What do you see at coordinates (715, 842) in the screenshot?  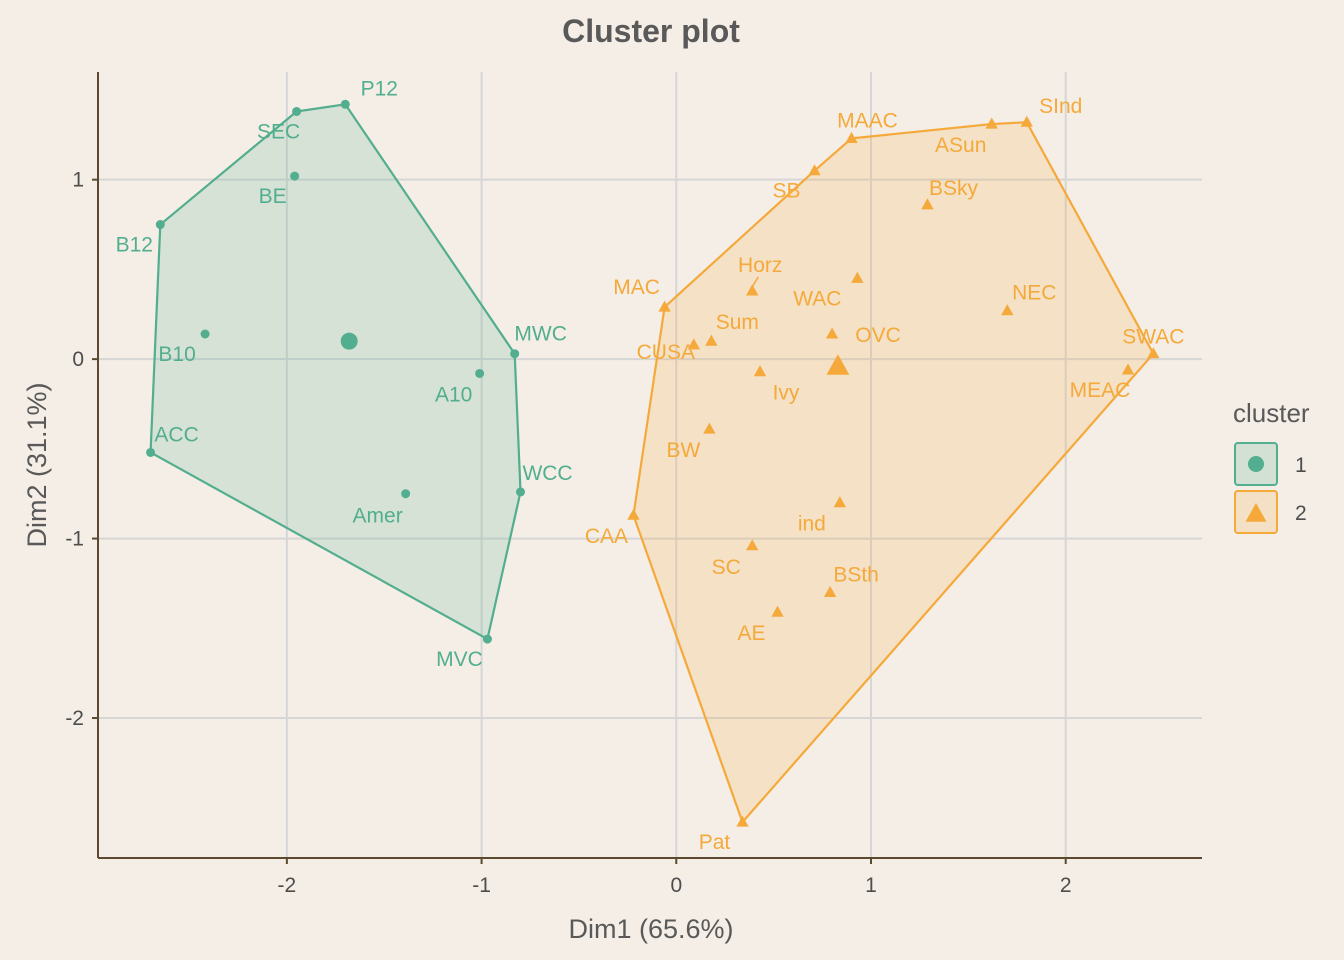 I see `label-Pat: Pat` at bounding box center [715, 842].